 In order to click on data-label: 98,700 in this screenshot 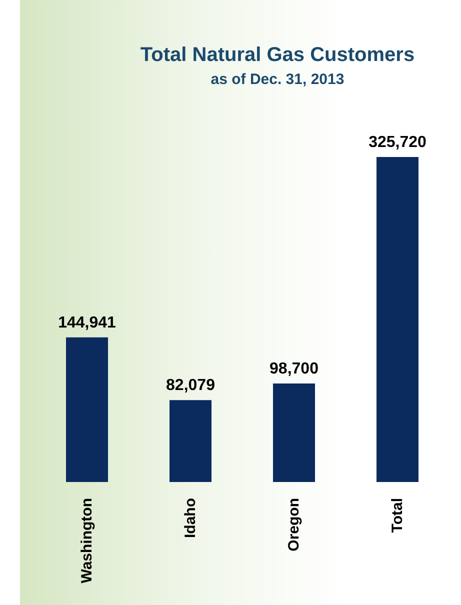, I will do `click(294, 369)`.